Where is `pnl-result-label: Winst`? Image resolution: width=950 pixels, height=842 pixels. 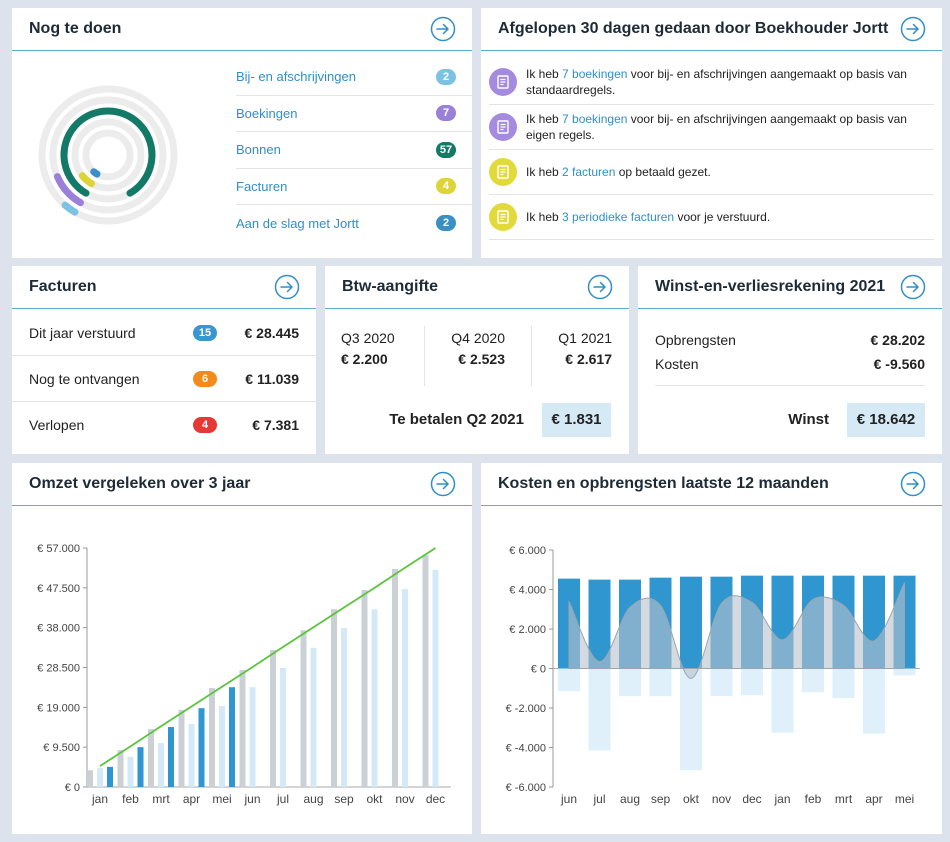 pnl-result-label: Winst is located at coordinates (808, 419).